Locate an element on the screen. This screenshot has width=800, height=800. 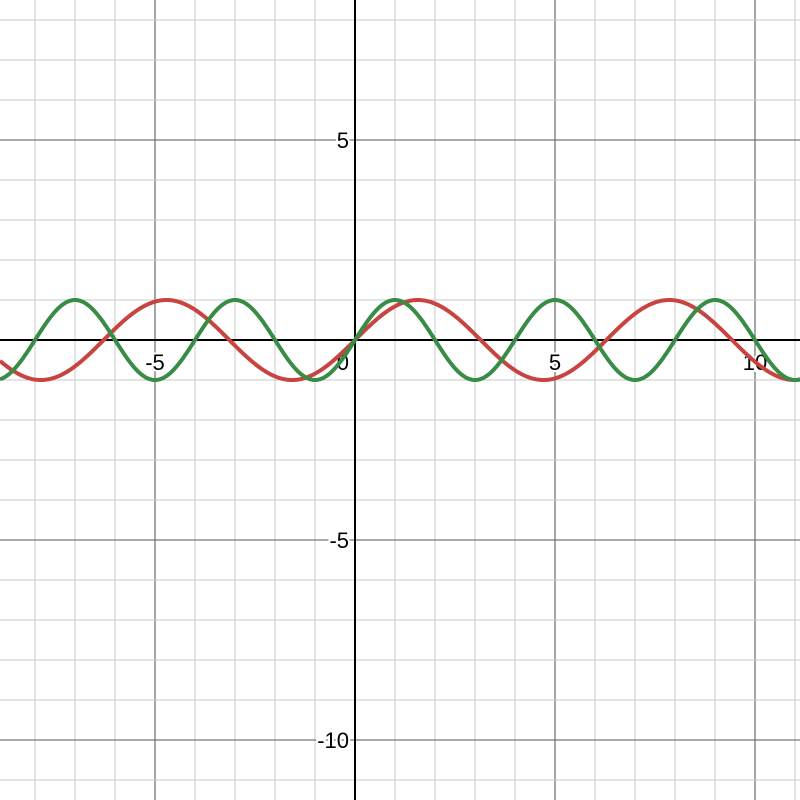
y-tick-label: -5 is located at coordinates (339, 540).